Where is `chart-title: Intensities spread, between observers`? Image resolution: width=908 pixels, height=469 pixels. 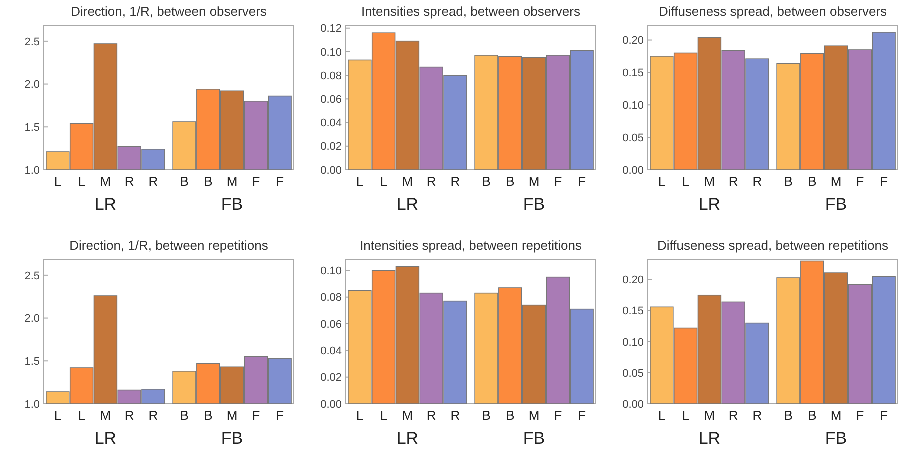
chart-title: Intensities spread, between observers is located at coordinates (471, 11).